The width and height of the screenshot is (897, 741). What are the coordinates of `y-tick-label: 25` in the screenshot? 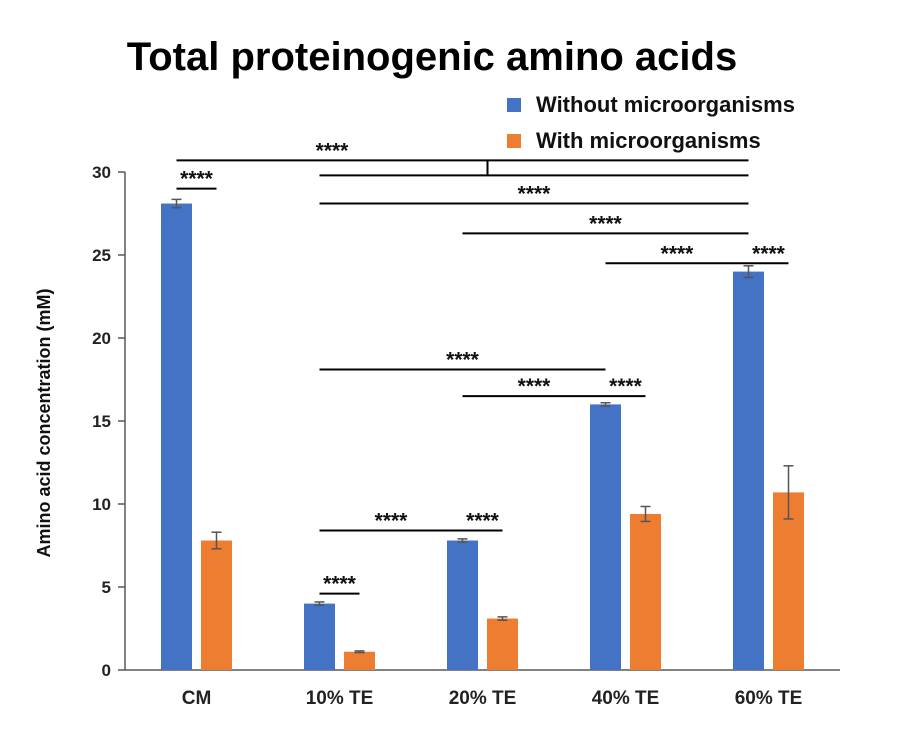 It's located at (101, 255).